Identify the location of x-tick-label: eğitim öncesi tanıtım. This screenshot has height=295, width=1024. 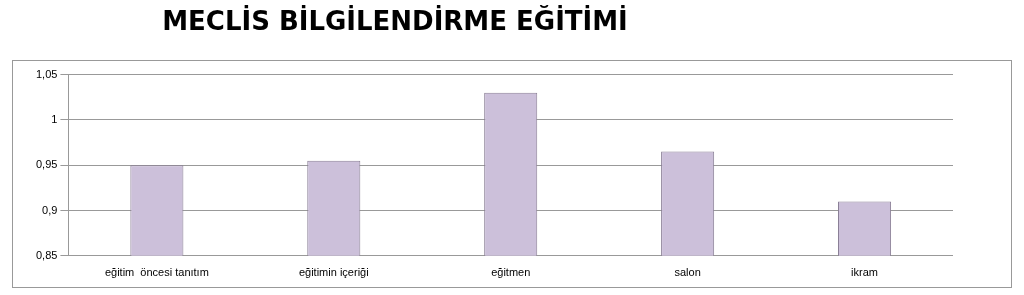
(156, 272).